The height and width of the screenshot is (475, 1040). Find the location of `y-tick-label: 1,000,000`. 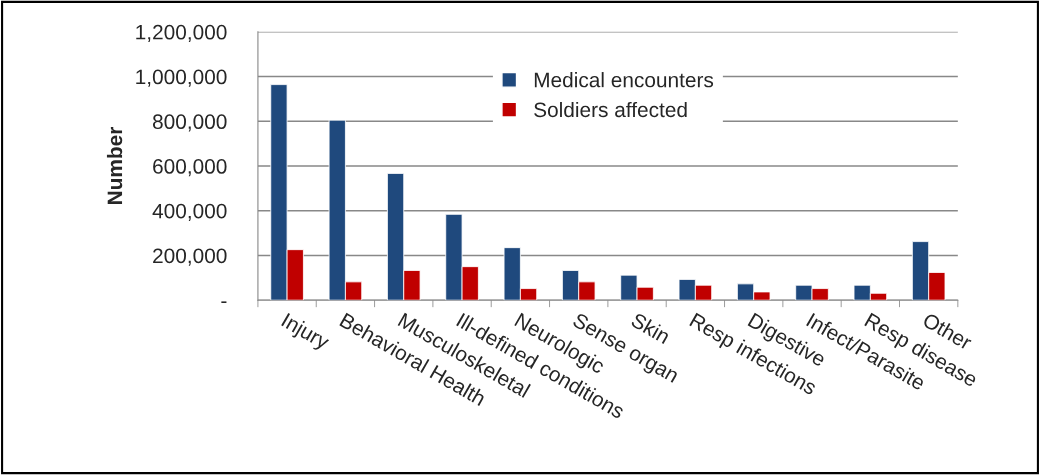

y-tick-label: 1,000,000 is located at coordinates (181, 78).